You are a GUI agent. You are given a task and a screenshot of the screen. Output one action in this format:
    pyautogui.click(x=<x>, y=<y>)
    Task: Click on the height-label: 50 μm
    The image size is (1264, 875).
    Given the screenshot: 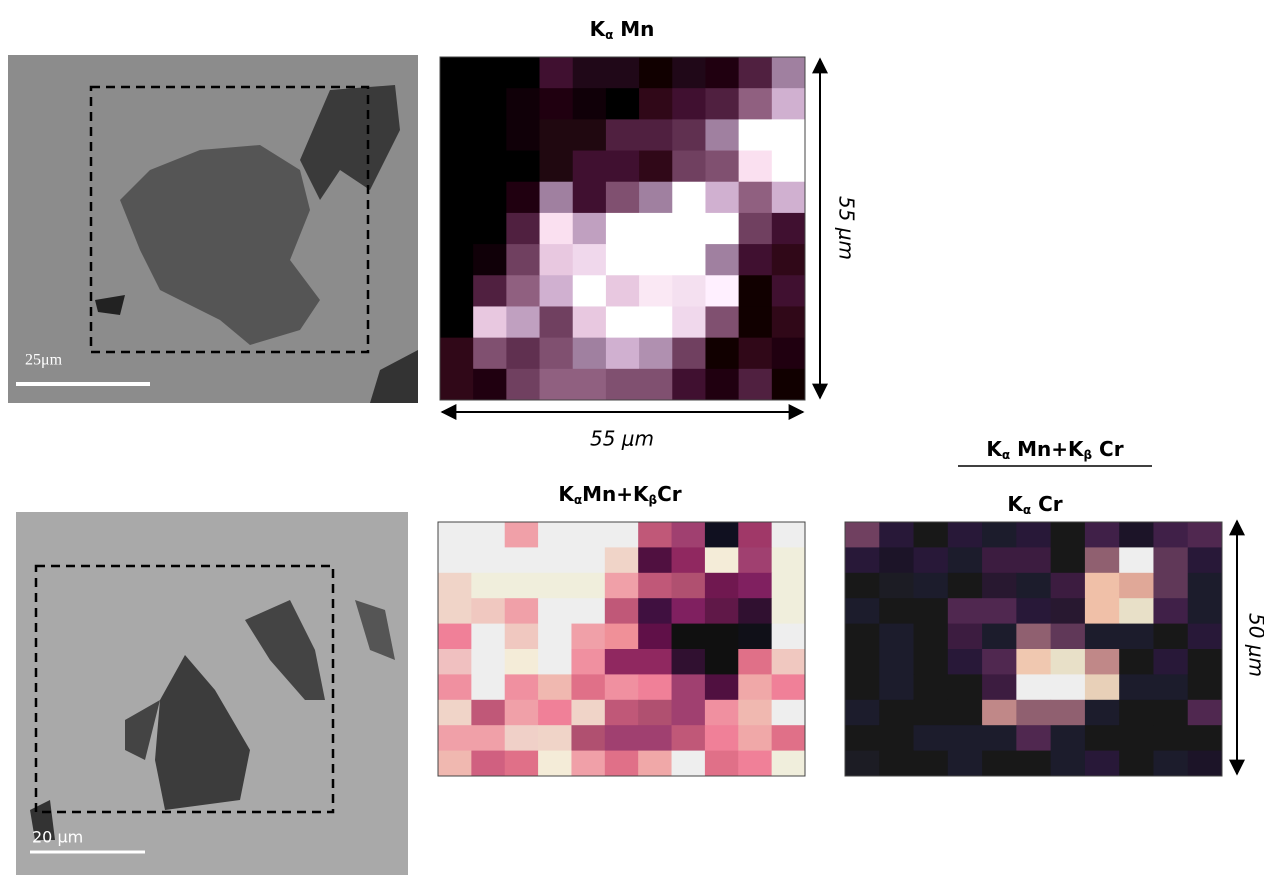 What is the action you would take?
    pyautogui.click(x=1254, y=645)
    